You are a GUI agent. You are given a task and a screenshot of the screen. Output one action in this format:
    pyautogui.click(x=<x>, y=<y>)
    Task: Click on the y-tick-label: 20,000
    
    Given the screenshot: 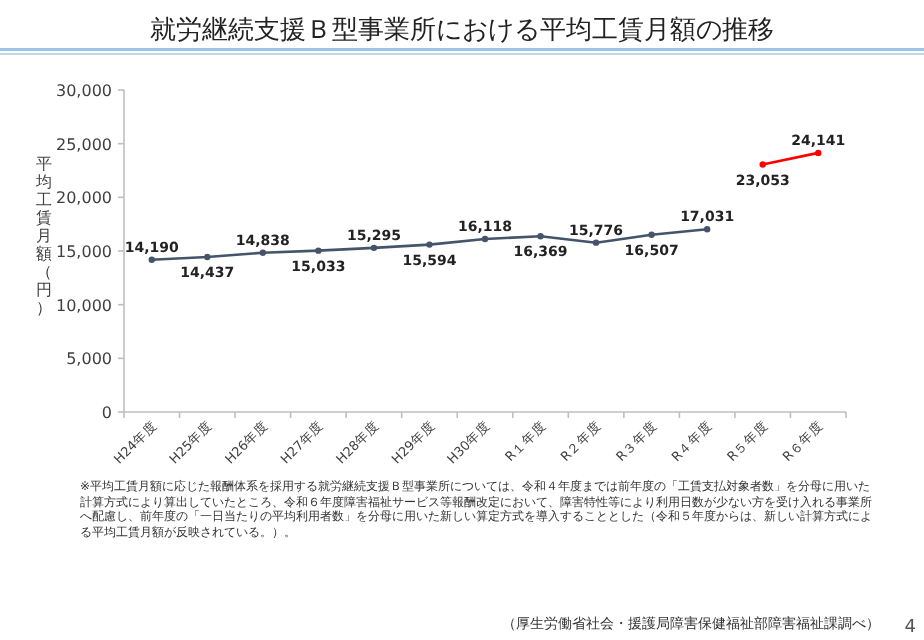 What is the action you would take?
    pyautogui.click(x=84, y=198)
    